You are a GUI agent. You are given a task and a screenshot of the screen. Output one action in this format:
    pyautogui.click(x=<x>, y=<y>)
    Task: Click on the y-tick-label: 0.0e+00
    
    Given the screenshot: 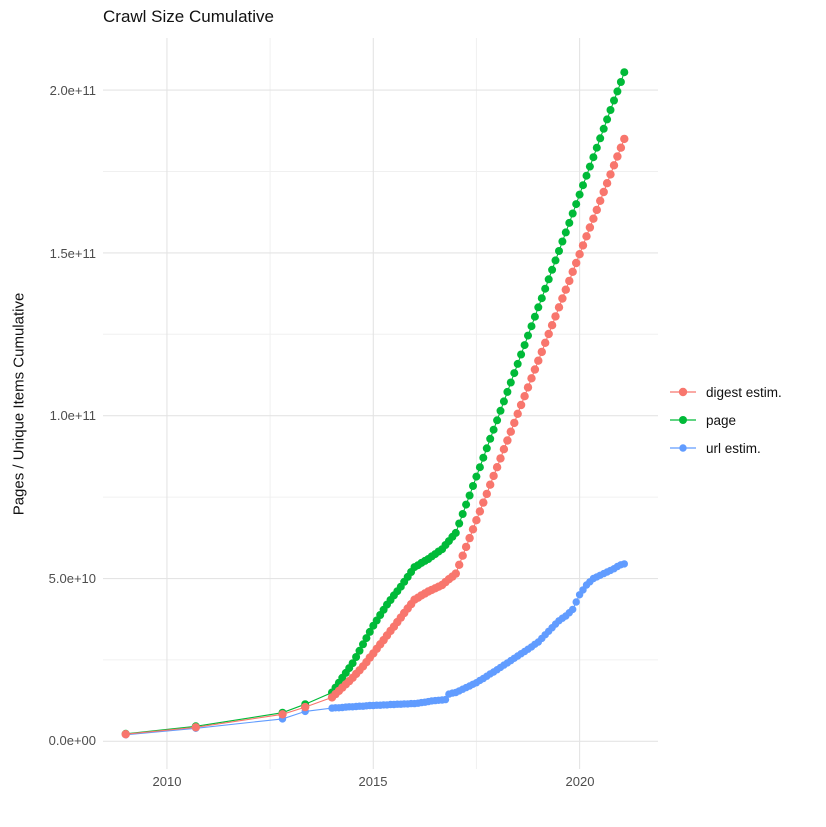 What is the action you would take?
    pyautogui.click(x=72, y=740)
    